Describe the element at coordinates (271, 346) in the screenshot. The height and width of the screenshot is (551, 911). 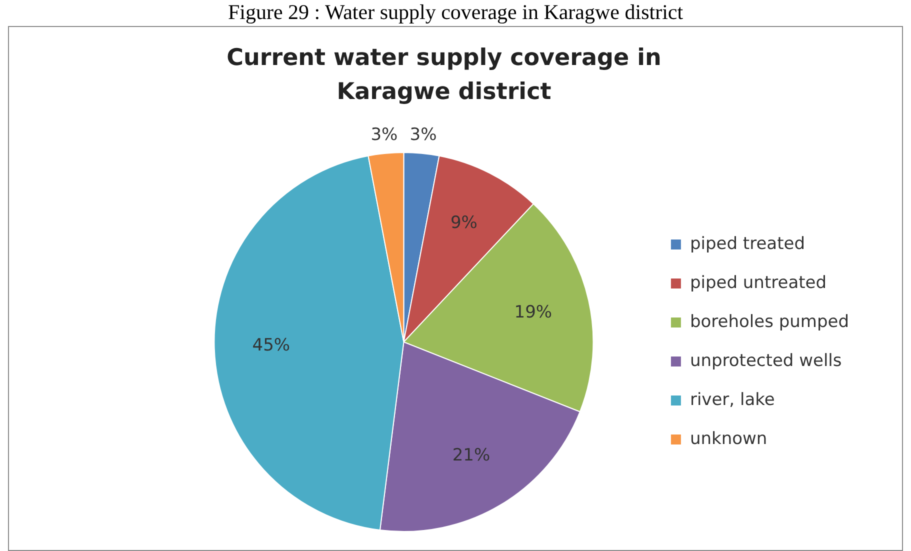
I see `data-label: 45%` at that location.